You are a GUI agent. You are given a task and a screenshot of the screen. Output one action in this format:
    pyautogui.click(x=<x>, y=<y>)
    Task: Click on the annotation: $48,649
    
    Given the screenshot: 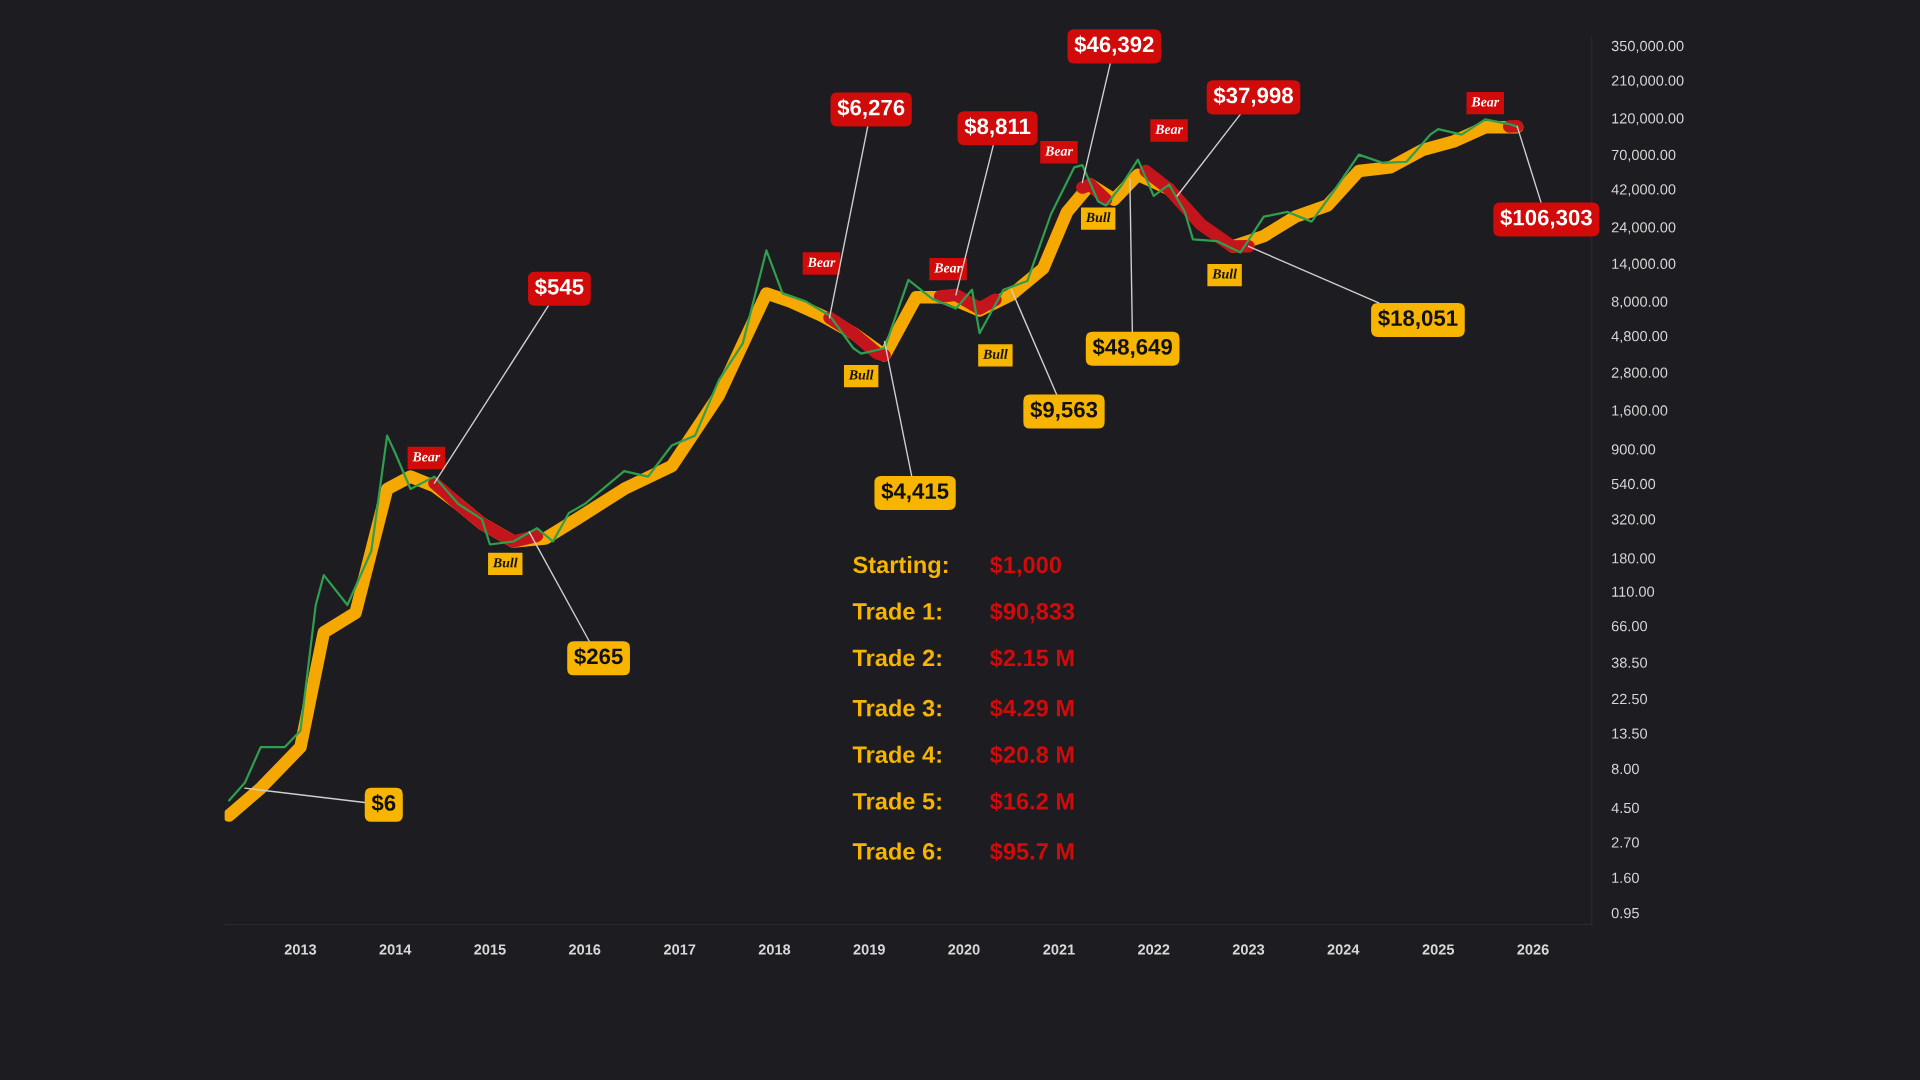 What is the action you would take?
    pyautogui.click(x=1132, y=347)
    